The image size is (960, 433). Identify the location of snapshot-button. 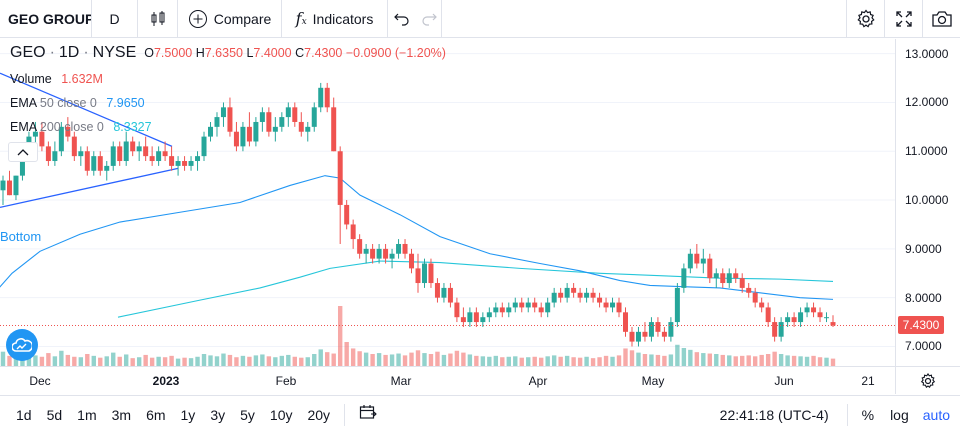
(941, 19).